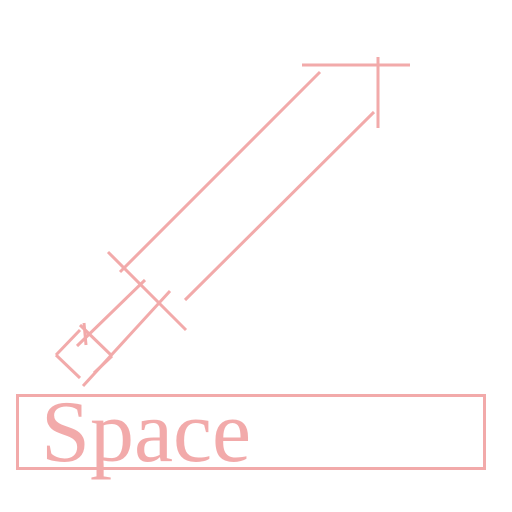 This screenshot has height=512, width=512. Describe the element at coordinates (279, 206) in the screenshot. I see `rocket-body-edge` at that location.